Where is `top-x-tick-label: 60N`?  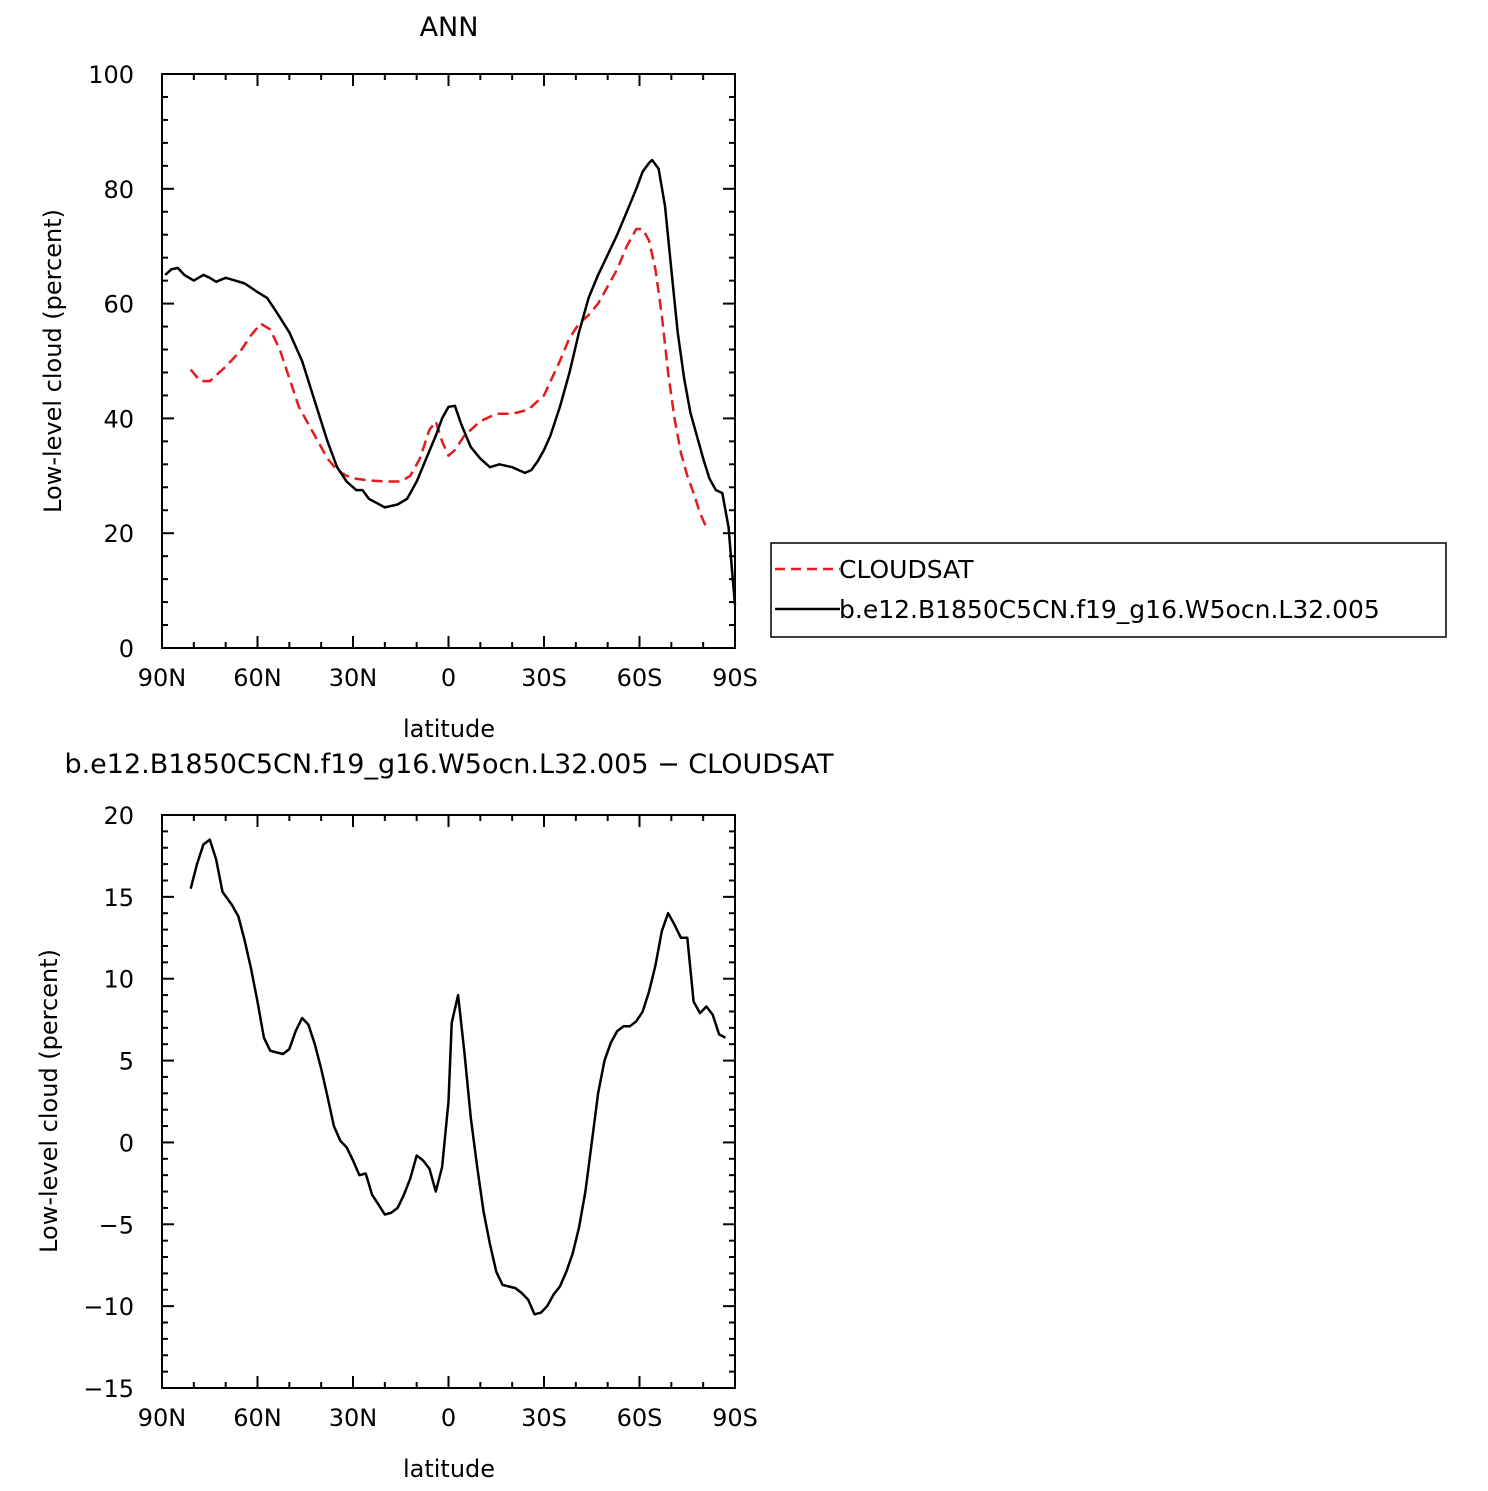
top-x-tick-label: 60N is located at coordinates (257, 678).